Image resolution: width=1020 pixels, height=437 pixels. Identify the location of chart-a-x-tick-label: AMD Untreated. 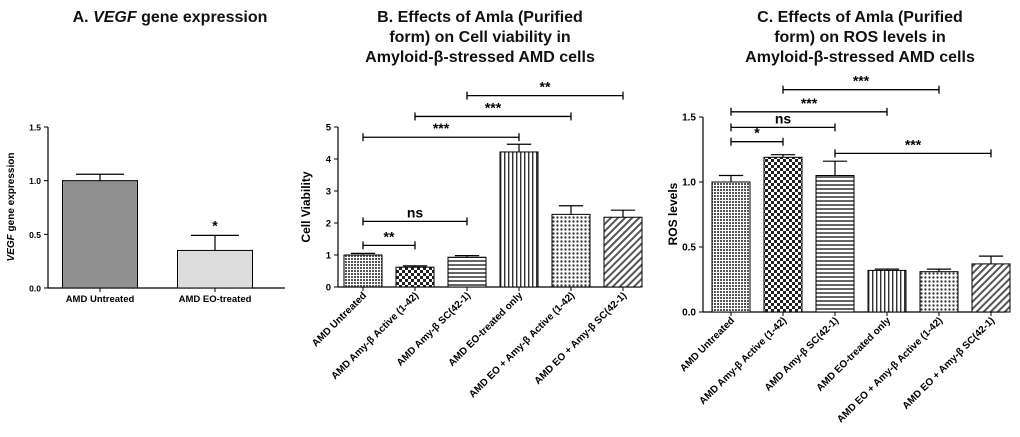
(100, 299).